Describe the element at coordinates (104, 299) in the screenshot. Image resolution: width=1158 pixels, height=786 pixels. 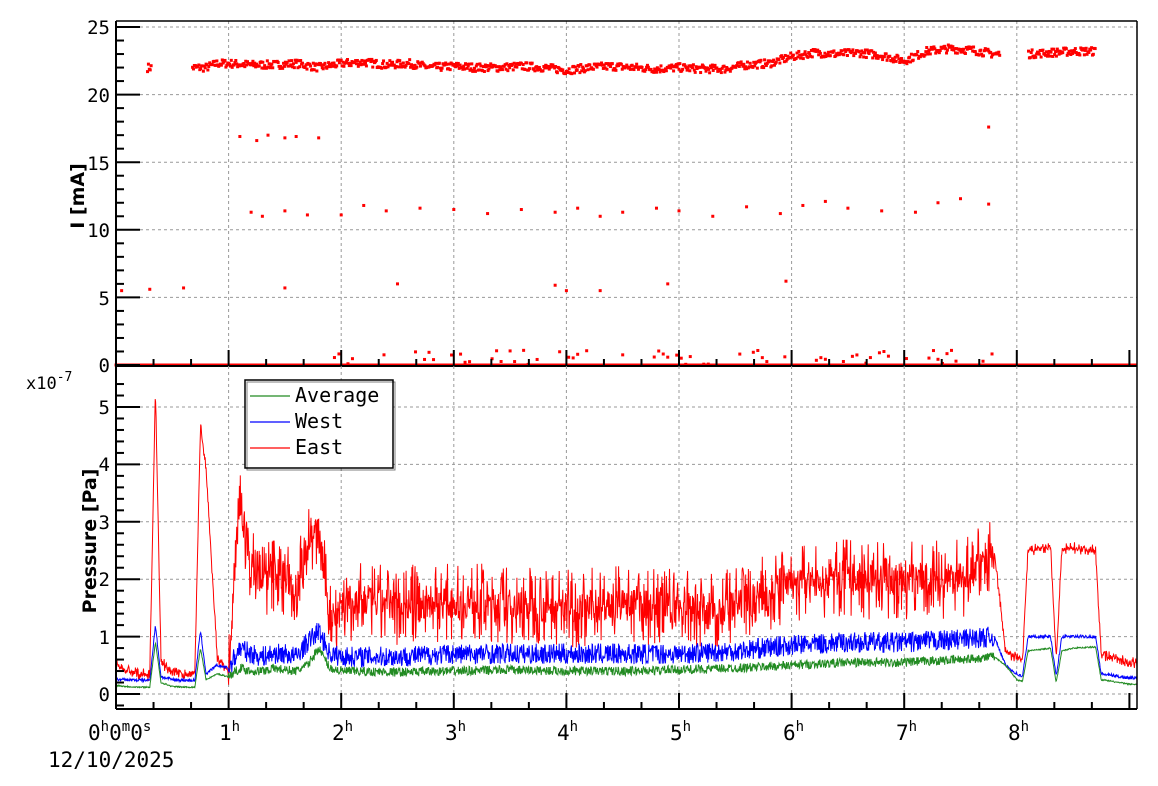
I see `top-ytick-5: 5` at that location.